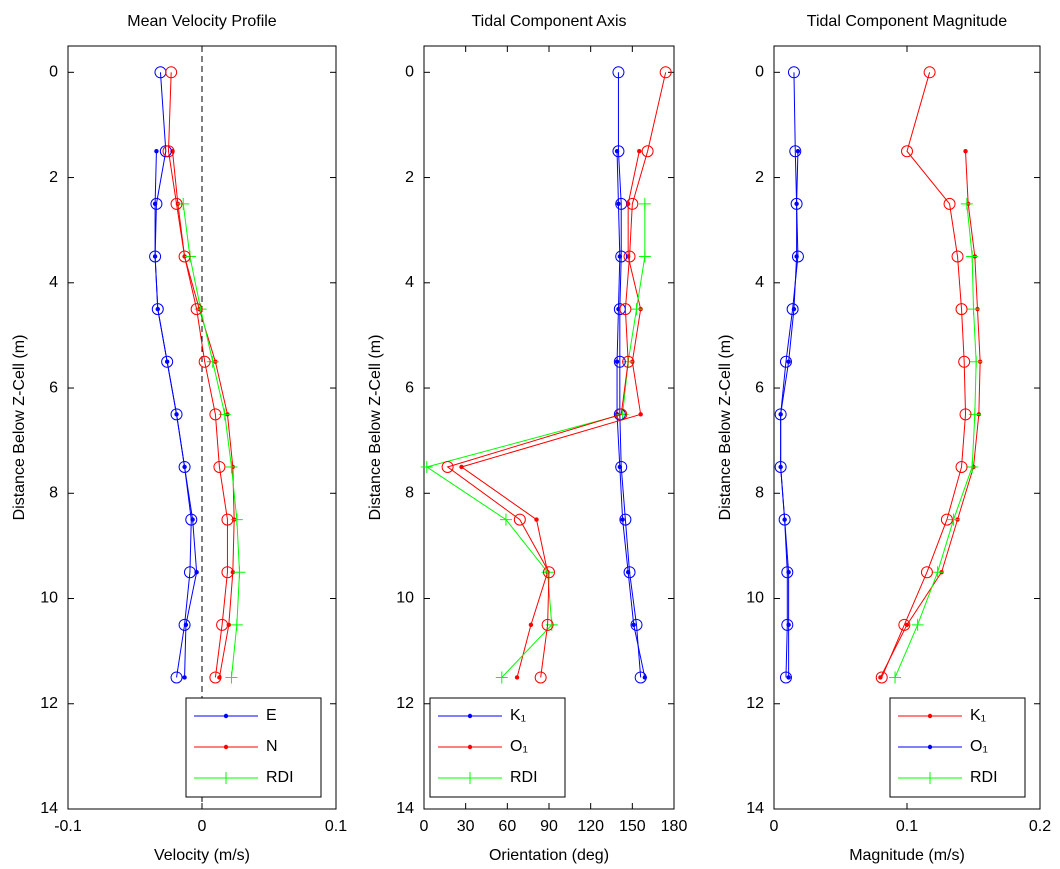  What do you see at coordinates (202, 855) in the screenshot?
I see `x-axis-label: Velocity (m/s)` at bounding box center [202, 855].